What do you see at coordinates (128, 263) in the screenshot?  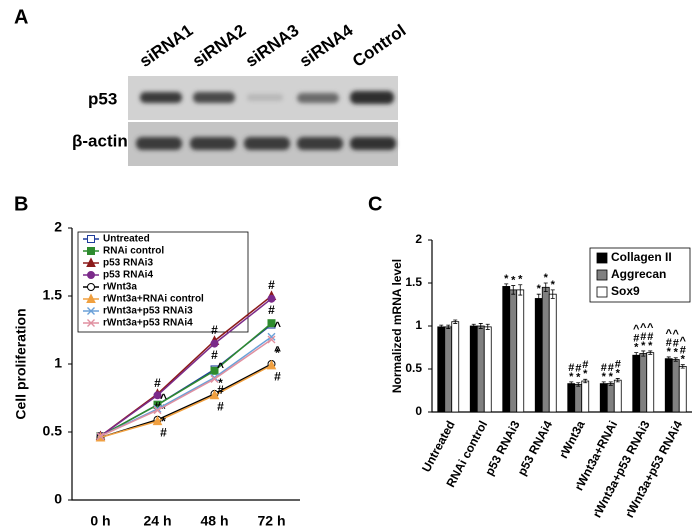 I see `legend-label: p53 RNAi3` at bounding box center [128, 263].